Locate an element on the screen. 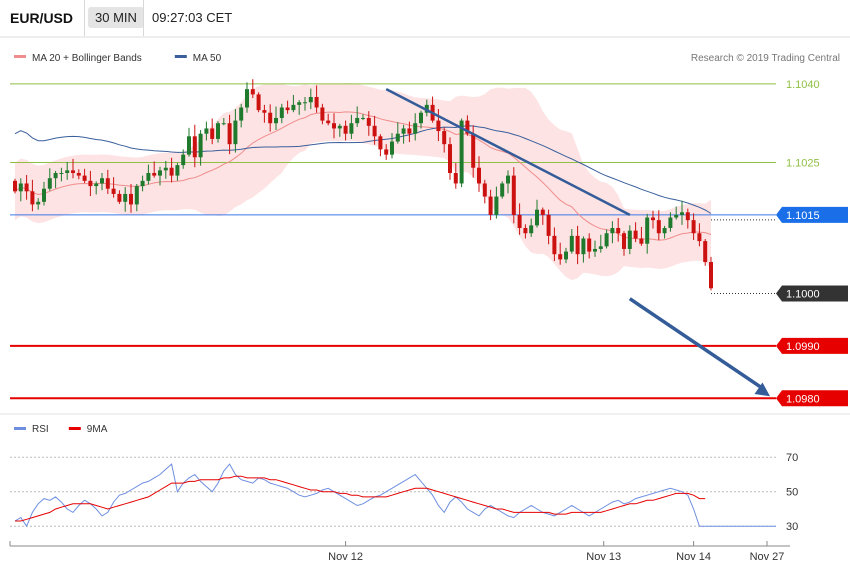  x-tick-label: Nov 12 is located at coordinates (345, 557).